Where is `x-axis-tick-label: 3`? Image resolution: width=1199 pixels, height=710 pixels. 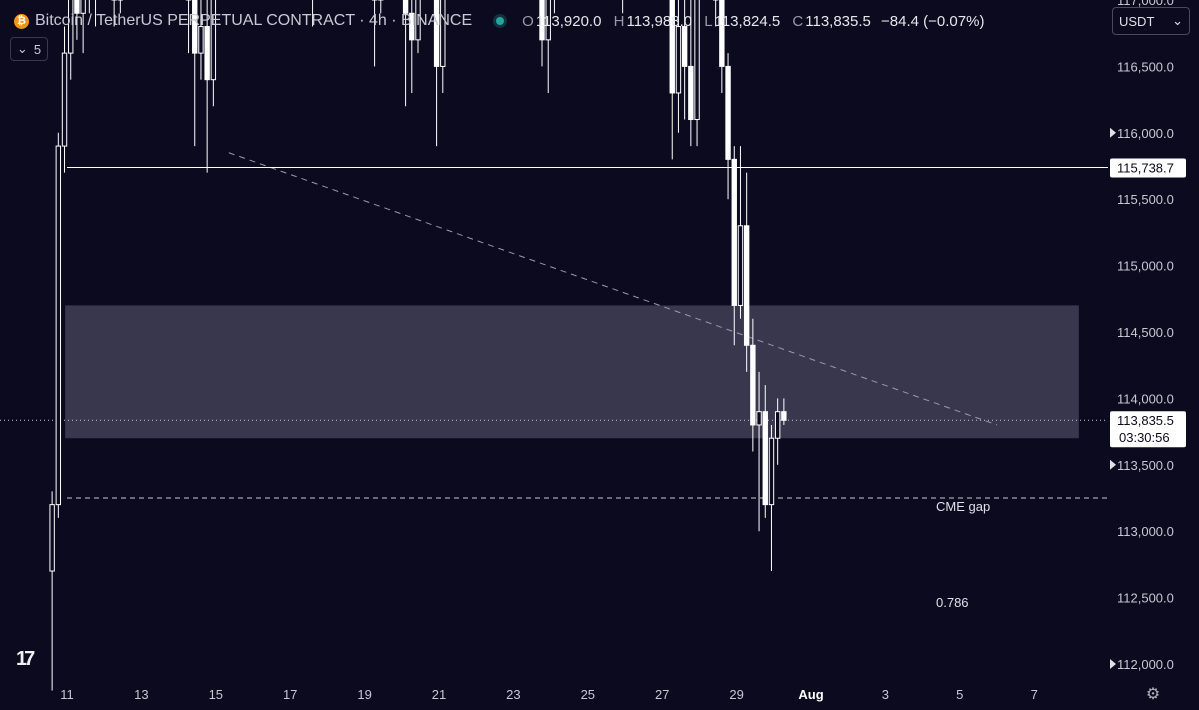 x-axis-tick-label: 3 is located at coordinates (885, 694).